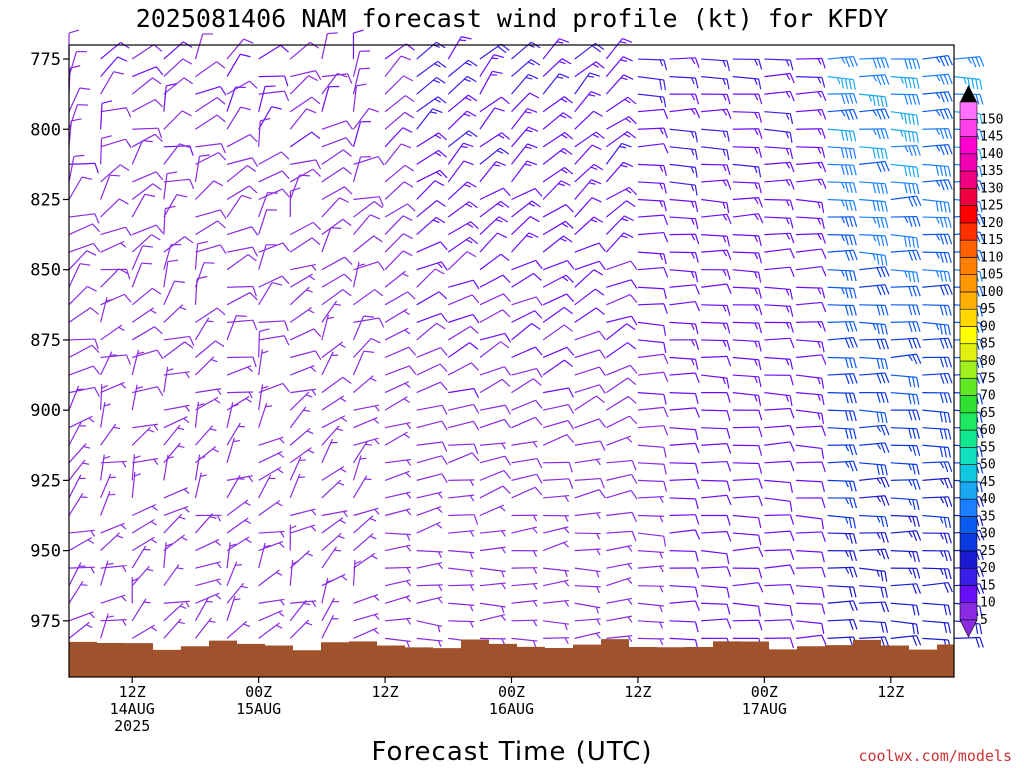 The image size is (1024, 768). Describe the element at coordinates (45, 60) in the screenshot. I see `y-tick-label: 775` at that location.